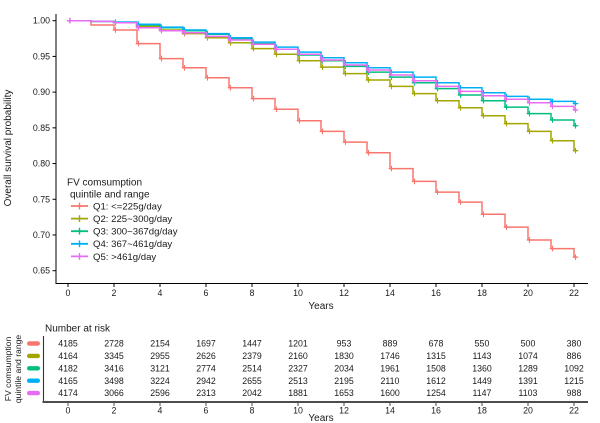  What do you see at coordinates (68, 344) in the screenshot?
I see `risk-count: 4185` at bounding box center [68, 344].